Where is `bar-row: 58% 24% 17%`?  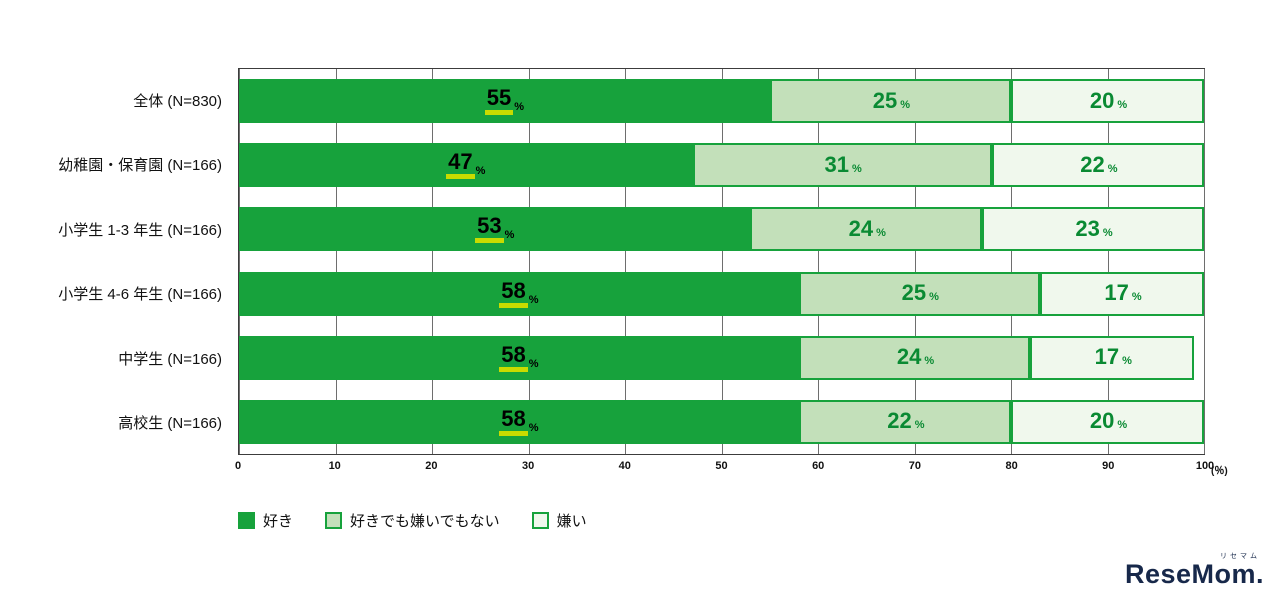 bar-row: 58% 24% 17% is located at coordinates (721, 358).